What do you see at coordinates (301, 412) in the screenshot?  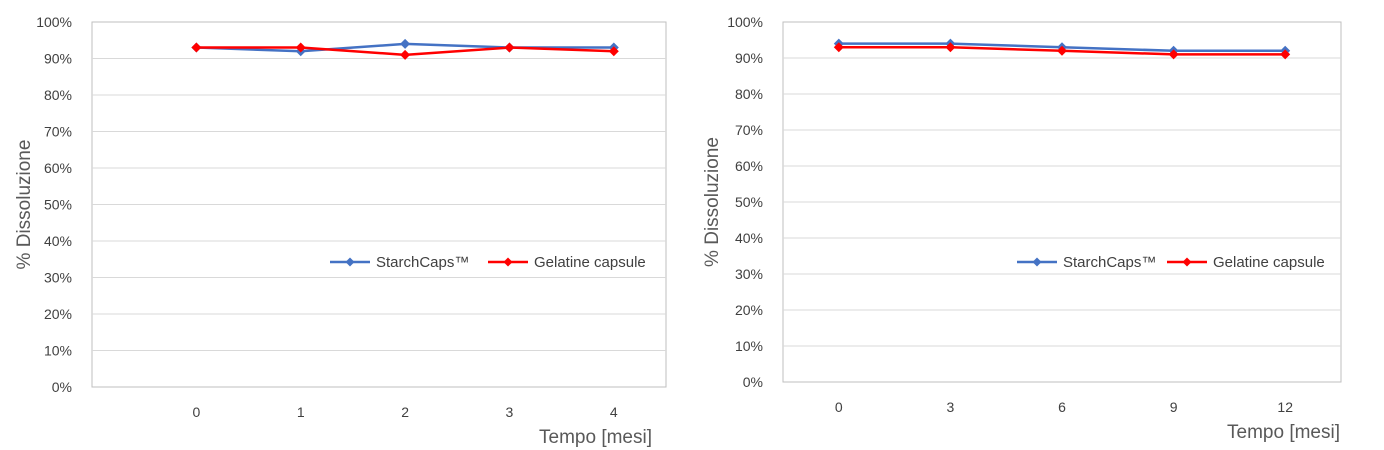 I see `x-tick-label: 1` at bounding box center [301, 412].